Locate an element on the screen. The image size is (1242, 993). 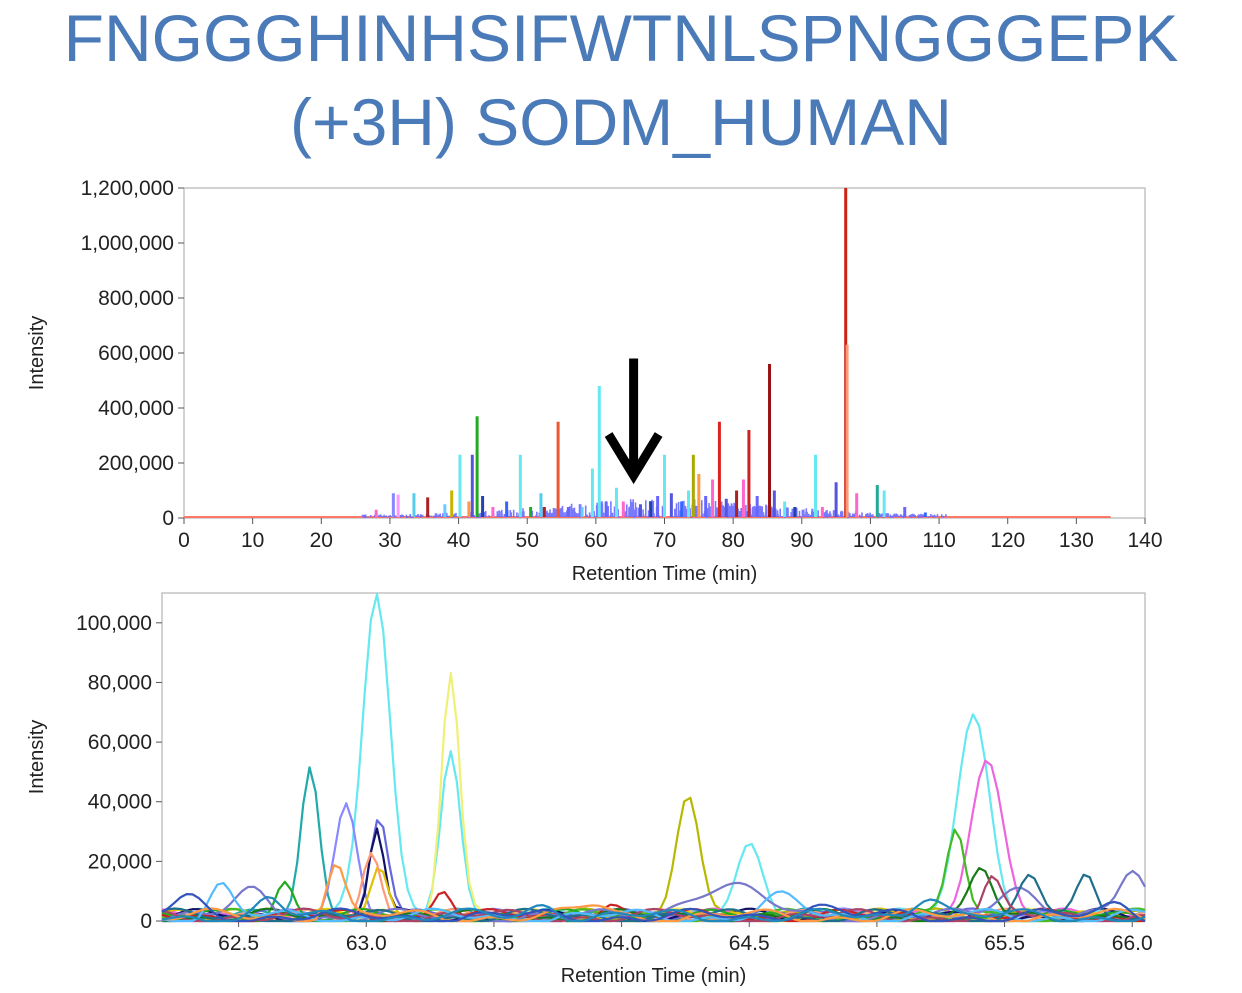
x-tick-label: 40 is located at coordinates (458, 540).